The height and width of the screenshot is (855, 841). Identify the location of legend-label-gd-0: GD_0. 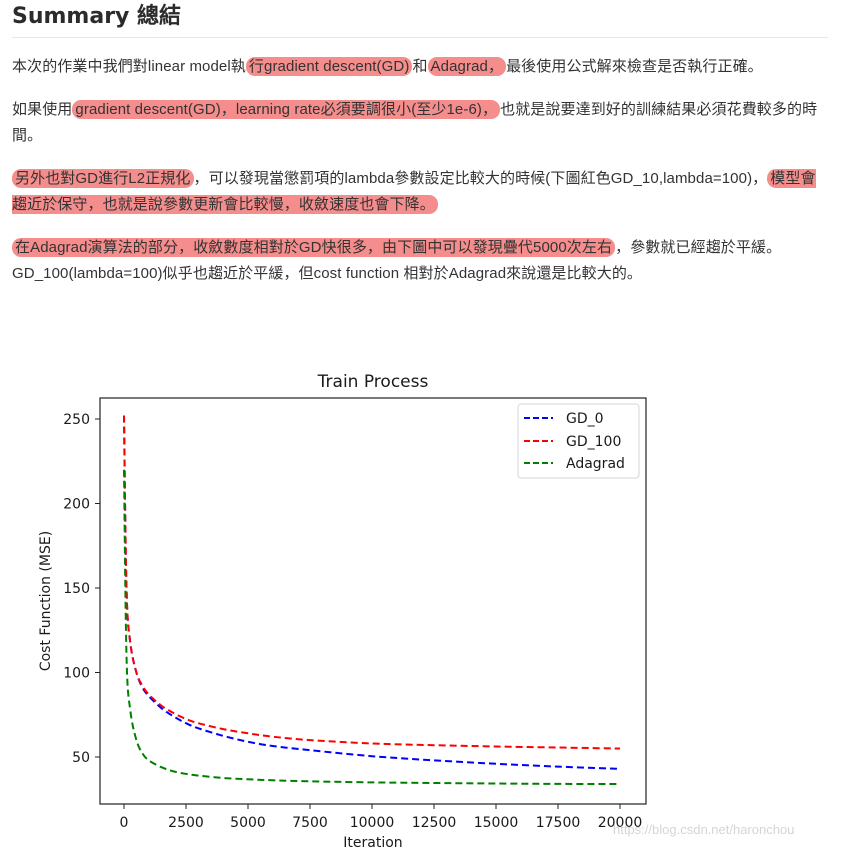
(585, 419).